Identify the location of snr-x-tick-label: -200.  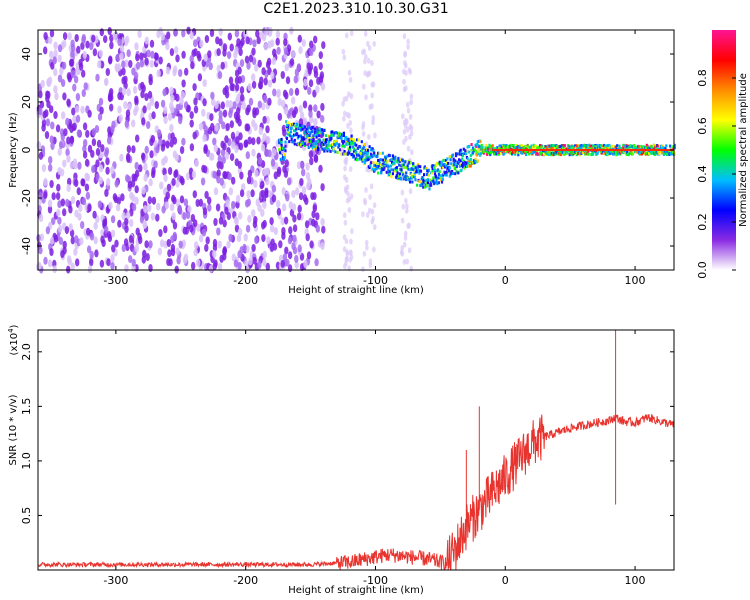
(245, 580).